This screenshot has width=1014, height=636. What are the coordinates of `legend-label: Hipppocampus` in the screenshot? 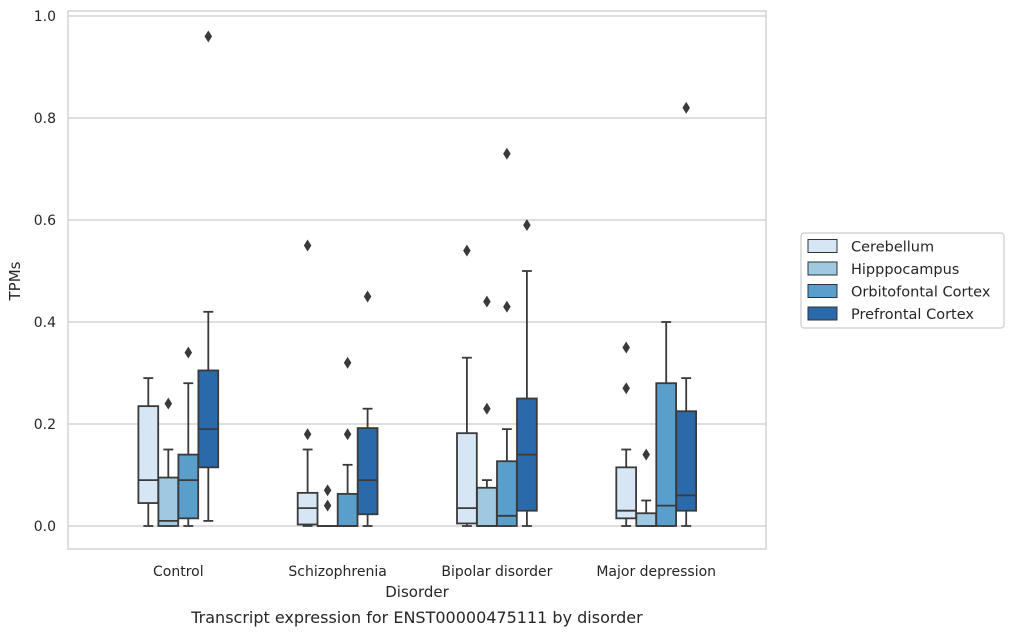 It's located at (905, 270).